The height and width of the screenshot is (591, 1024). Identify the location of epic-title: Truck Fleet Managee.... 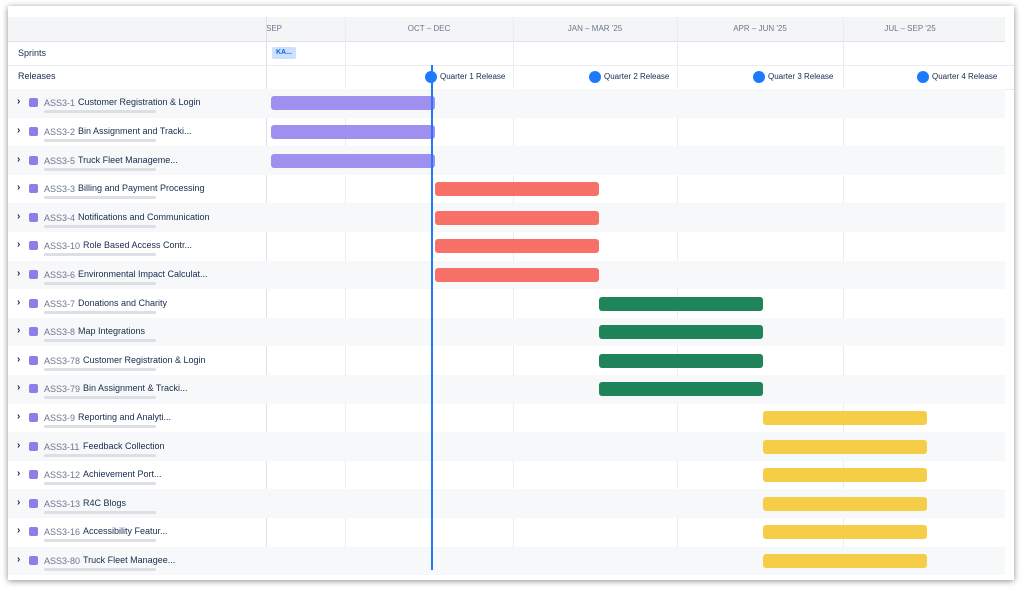
(129, 559).